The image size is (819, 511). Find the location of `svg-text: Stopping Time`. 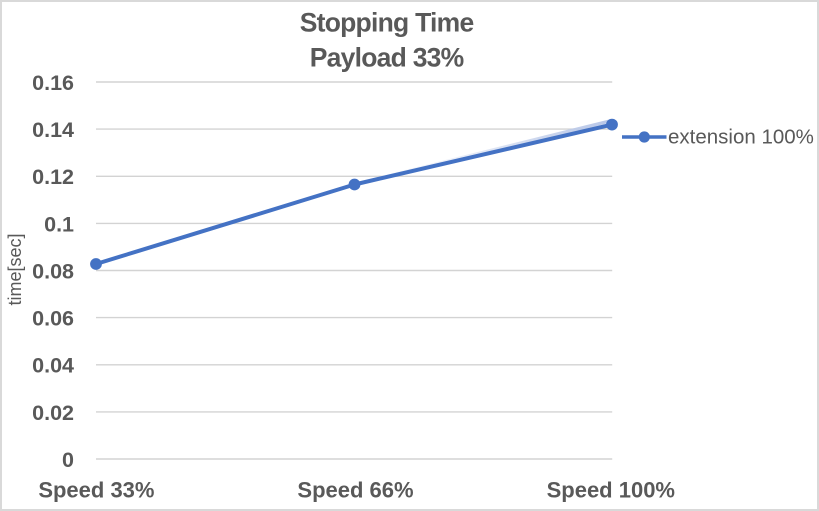

svg-text: Stopping Time is located at coordinates (387, 23).